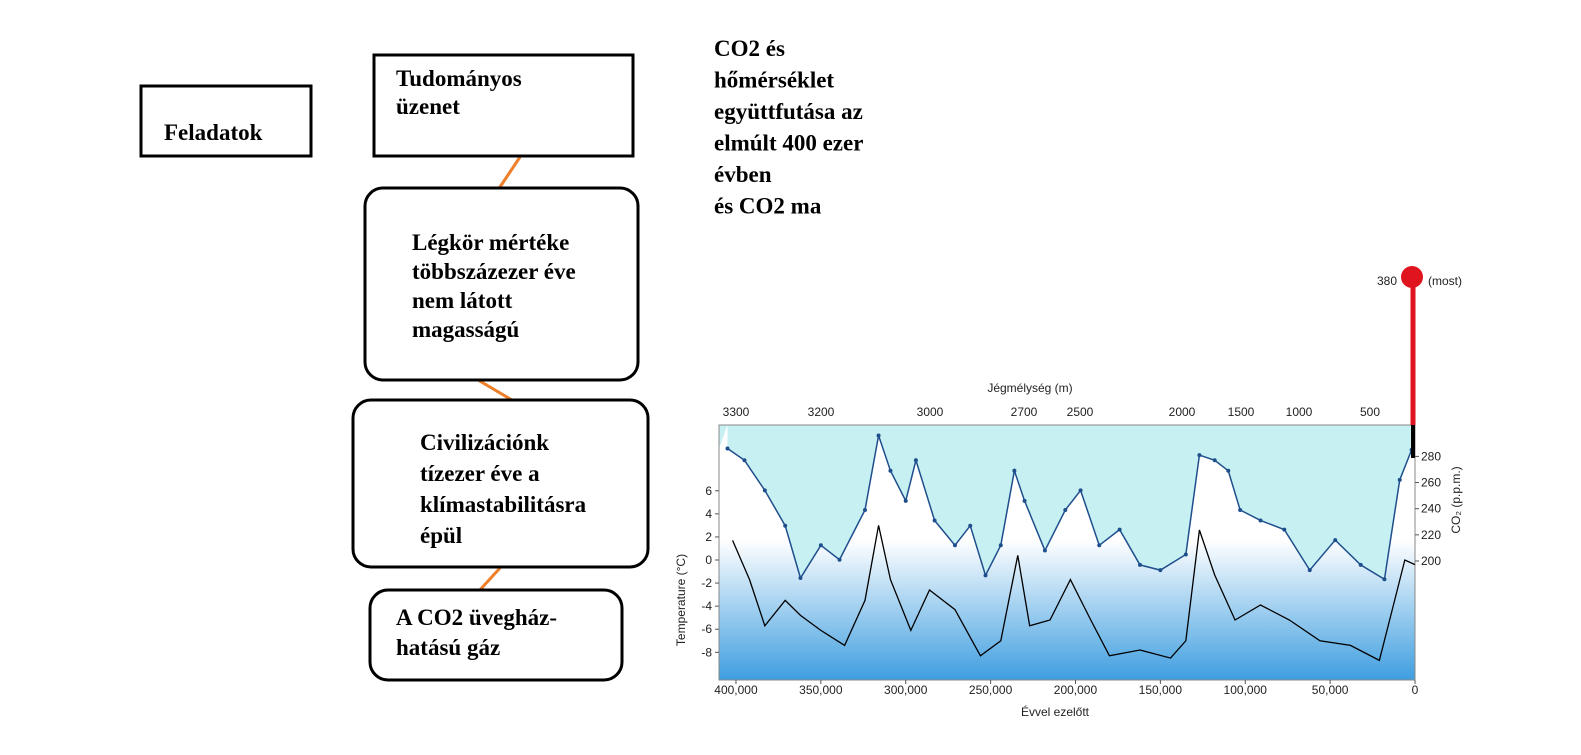 This screenshot has width=1581, height=755. What do you see at coordinates (708, 491) in the screenshot?
I see `y-tick-label: 6` at bounding box center [708, 491].